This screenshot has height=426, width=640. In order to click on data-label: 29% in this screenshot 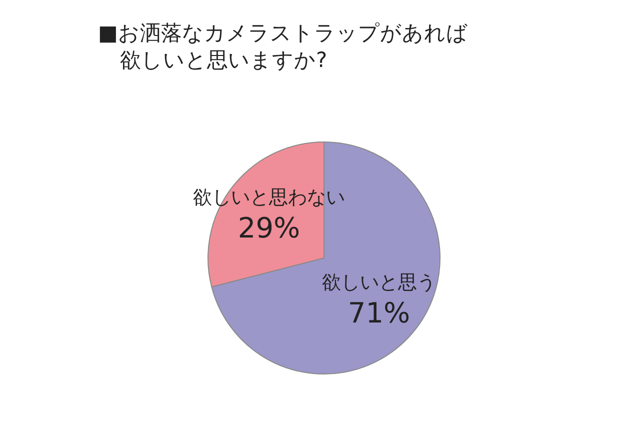, I will do `click(269, 227)`.